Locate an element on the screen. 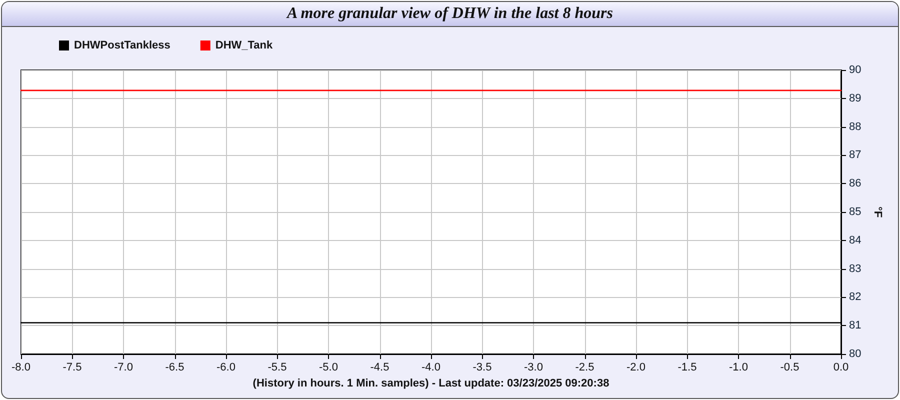 The width and height of the screenshot is (900, 400). x-tick-label: -6.5 is located at coordinates (174, 368).